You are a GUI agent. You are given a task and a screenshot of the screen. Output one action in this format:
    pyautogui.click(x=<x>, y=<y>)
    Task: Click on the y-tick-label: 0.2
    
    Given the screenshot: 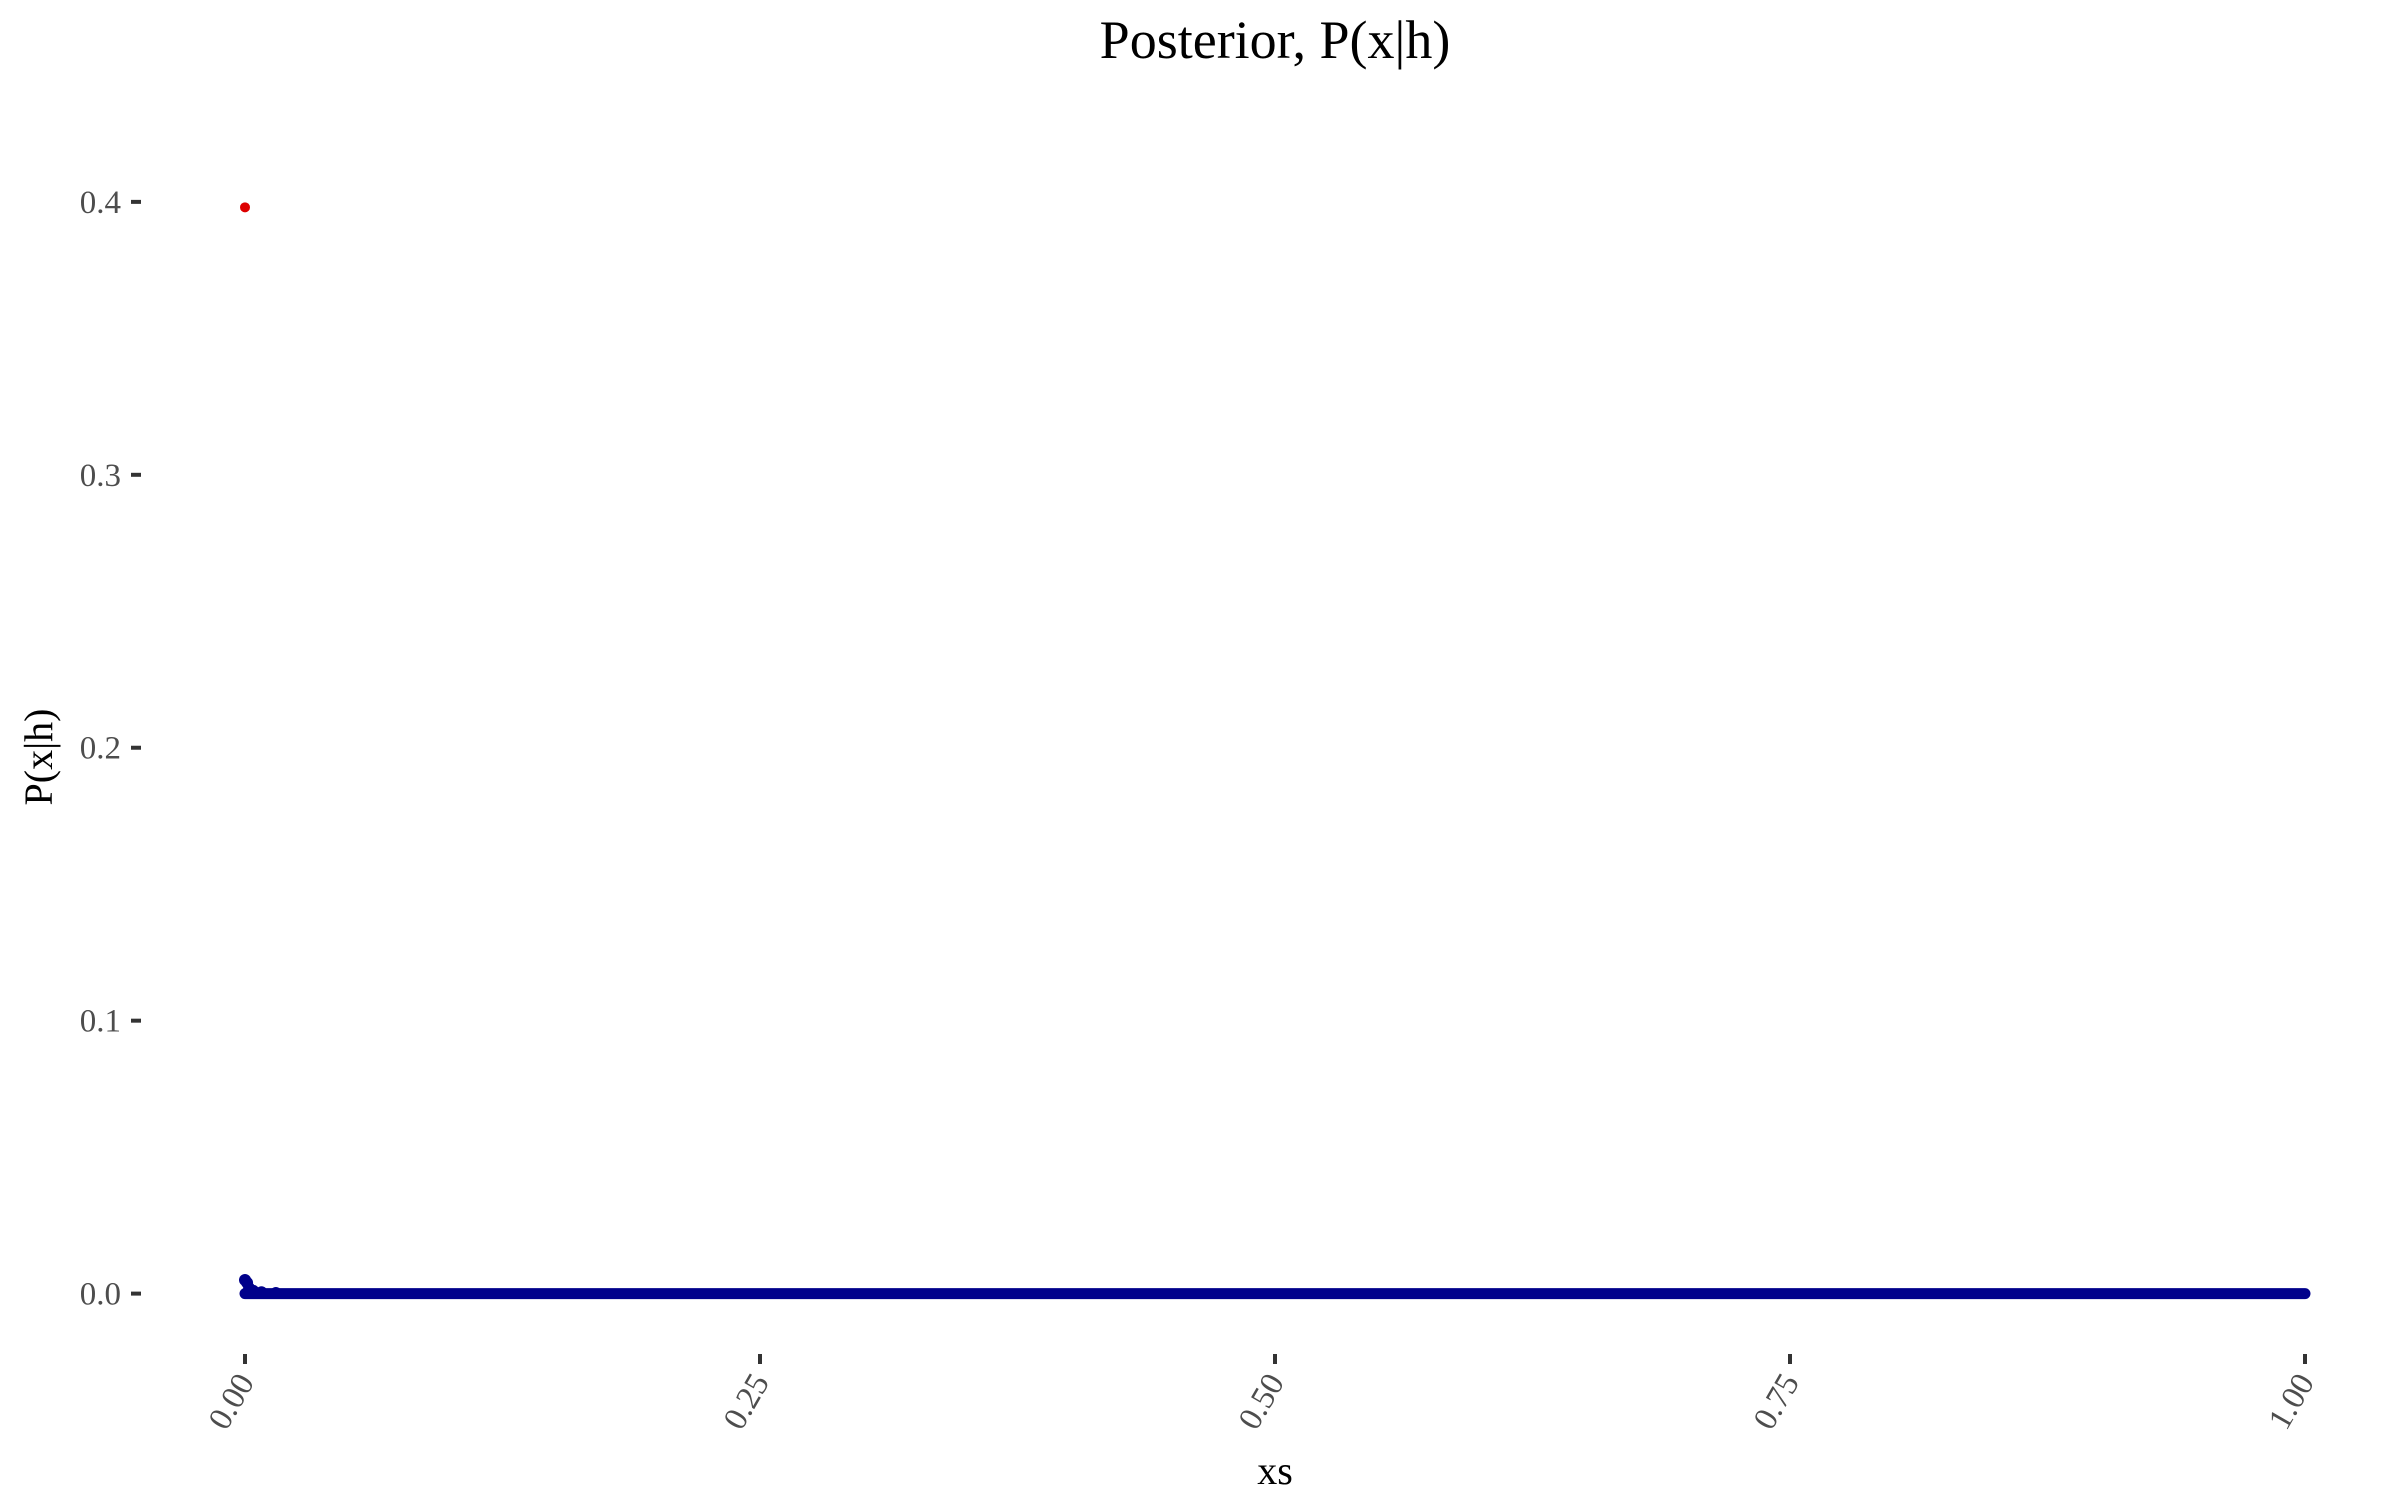 What is the action you would take?
    pyautogui.click(x=100, y=749)
    